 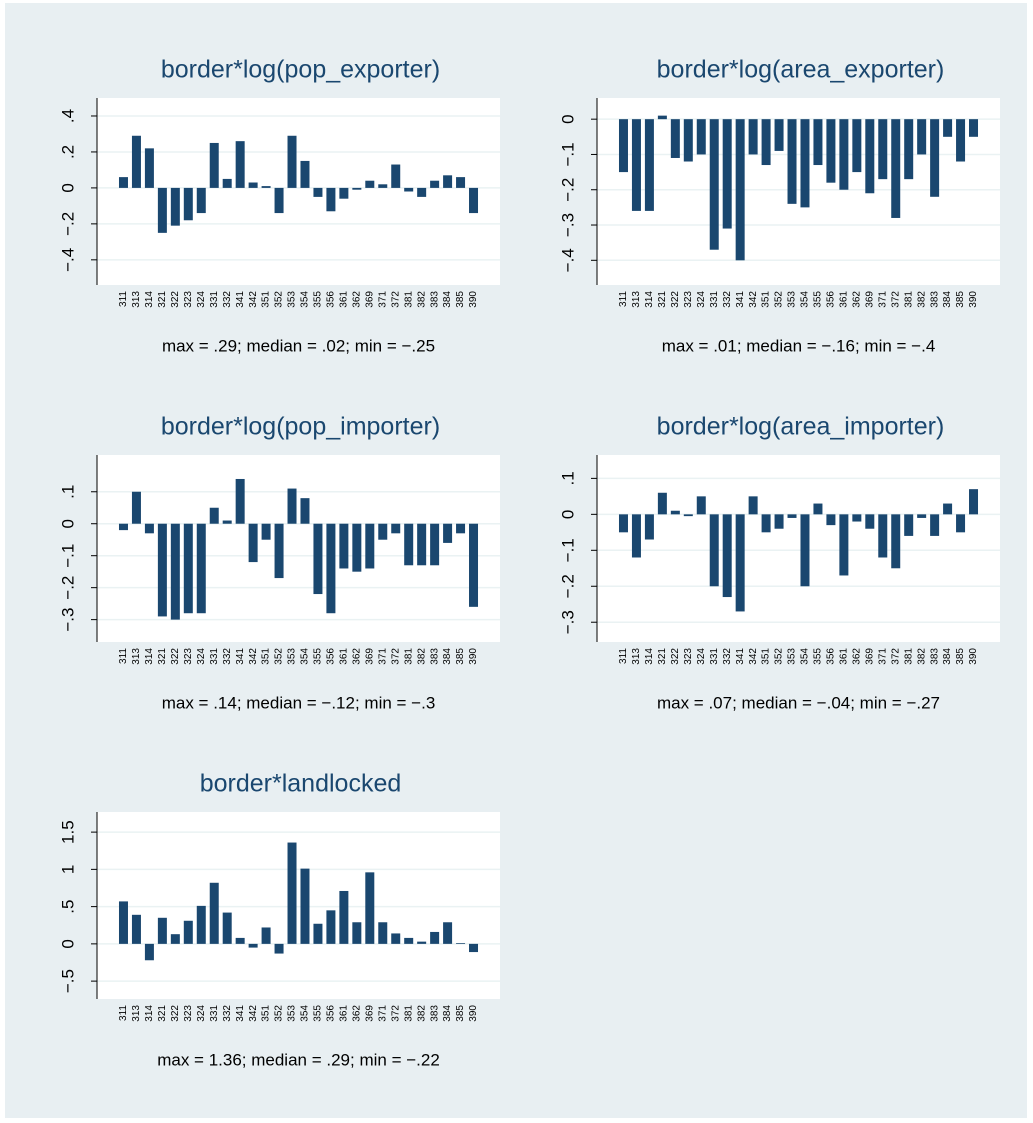 I want to click on x-tick-label: 342, so click(x=253, y=656).